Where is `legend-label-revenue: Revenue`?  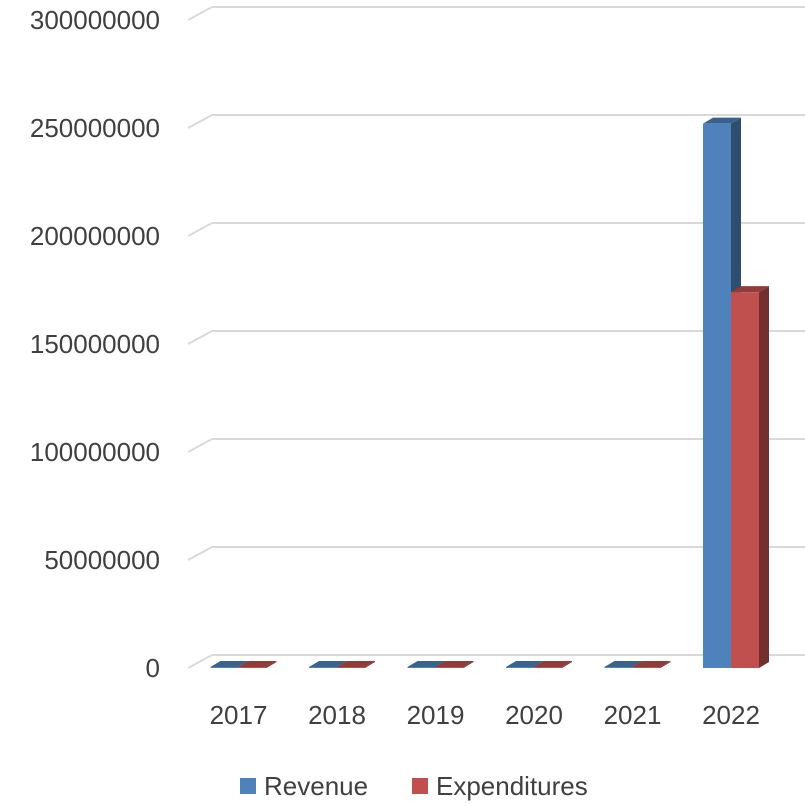 legend-label-revenue: Revenue is located at coordinates (316, 786).